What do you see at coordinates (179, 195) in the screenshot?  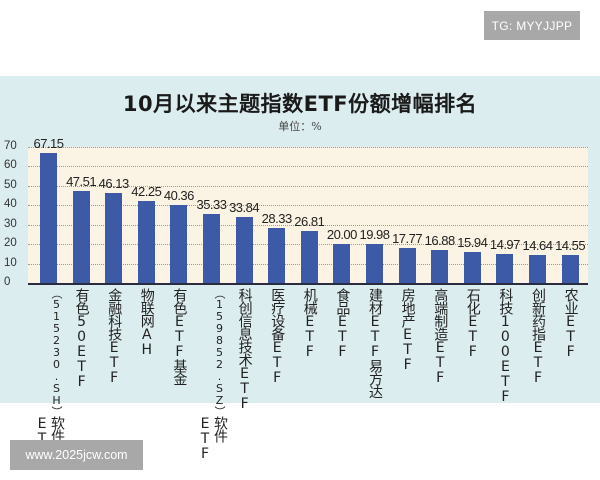 I see `bar-value-label: 40.36` at bounding box center [179, 195].